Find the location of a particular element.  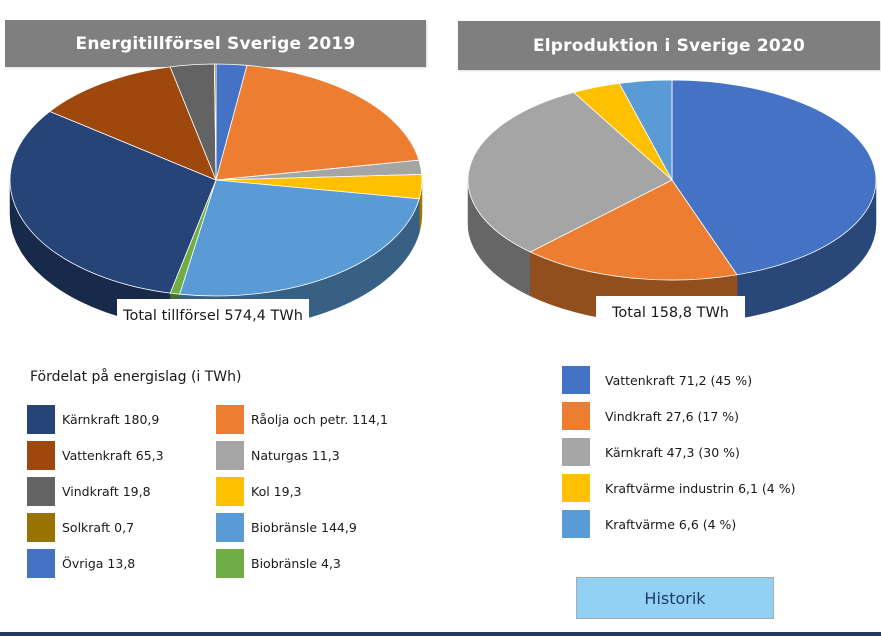

legend-label: Naturgas 11,3 is located at coordinates (295, 455).